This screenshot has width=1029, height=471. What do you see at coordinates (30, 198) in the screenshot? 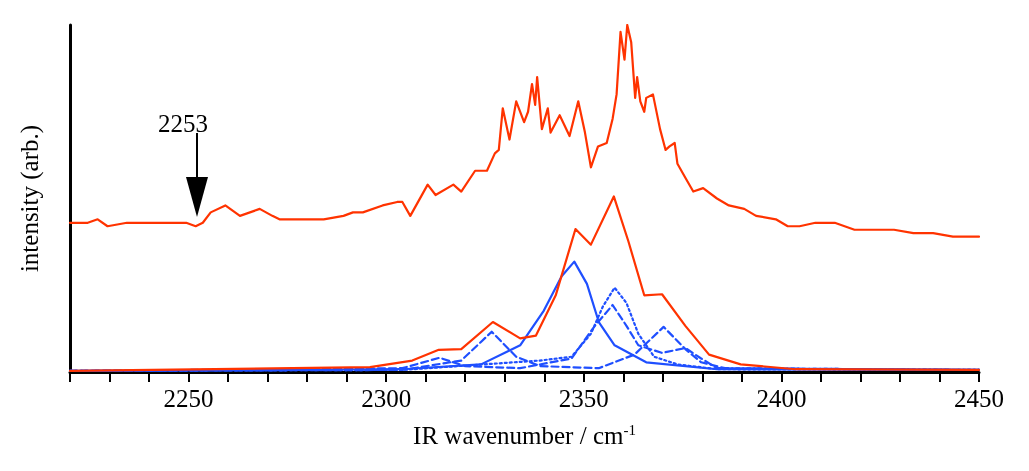
I see `y-axis-title: intensity (arb.)` at bounding box center [30, 198].